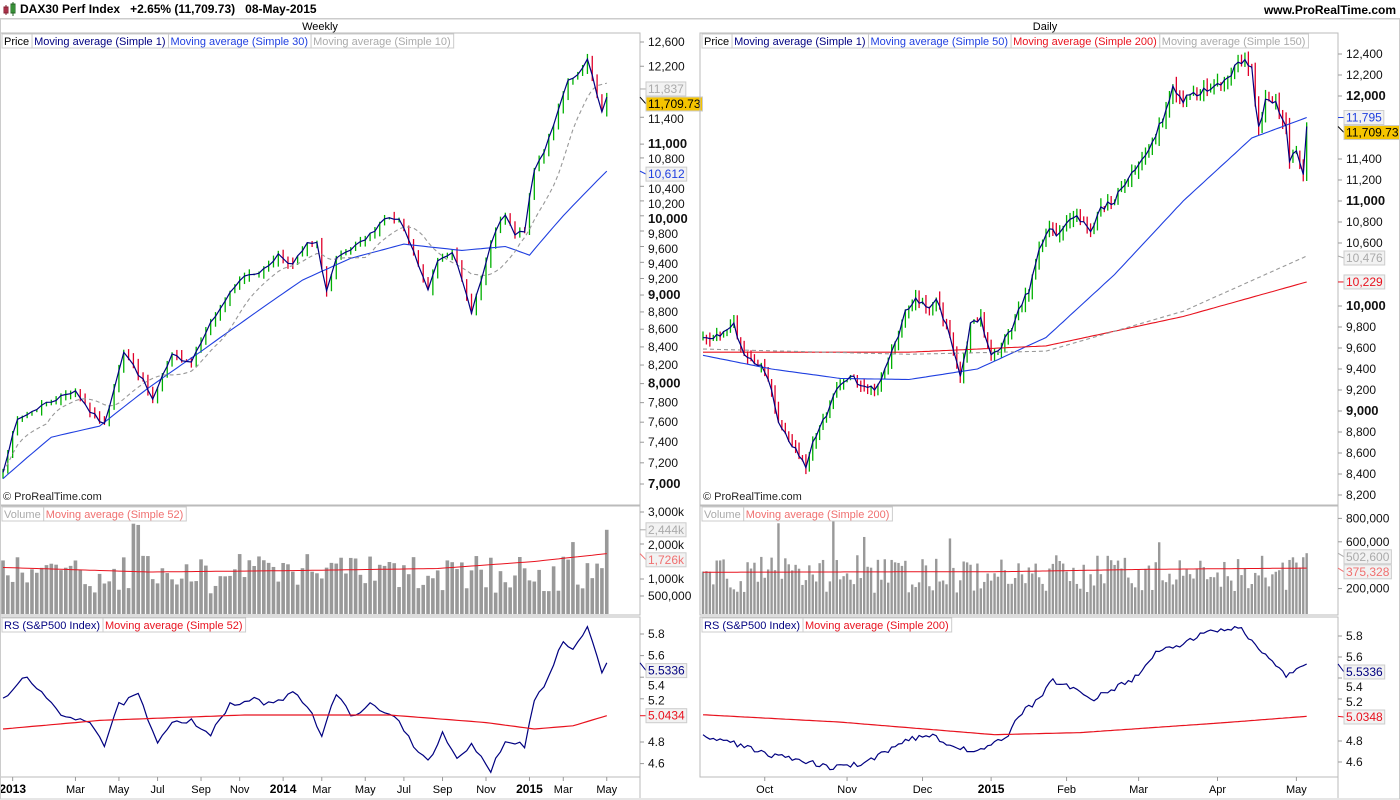  What do you see at coordinates (529, 789) in the screenshot?
I see `x-axis-label: 2015` at bounding box center [529, 789].